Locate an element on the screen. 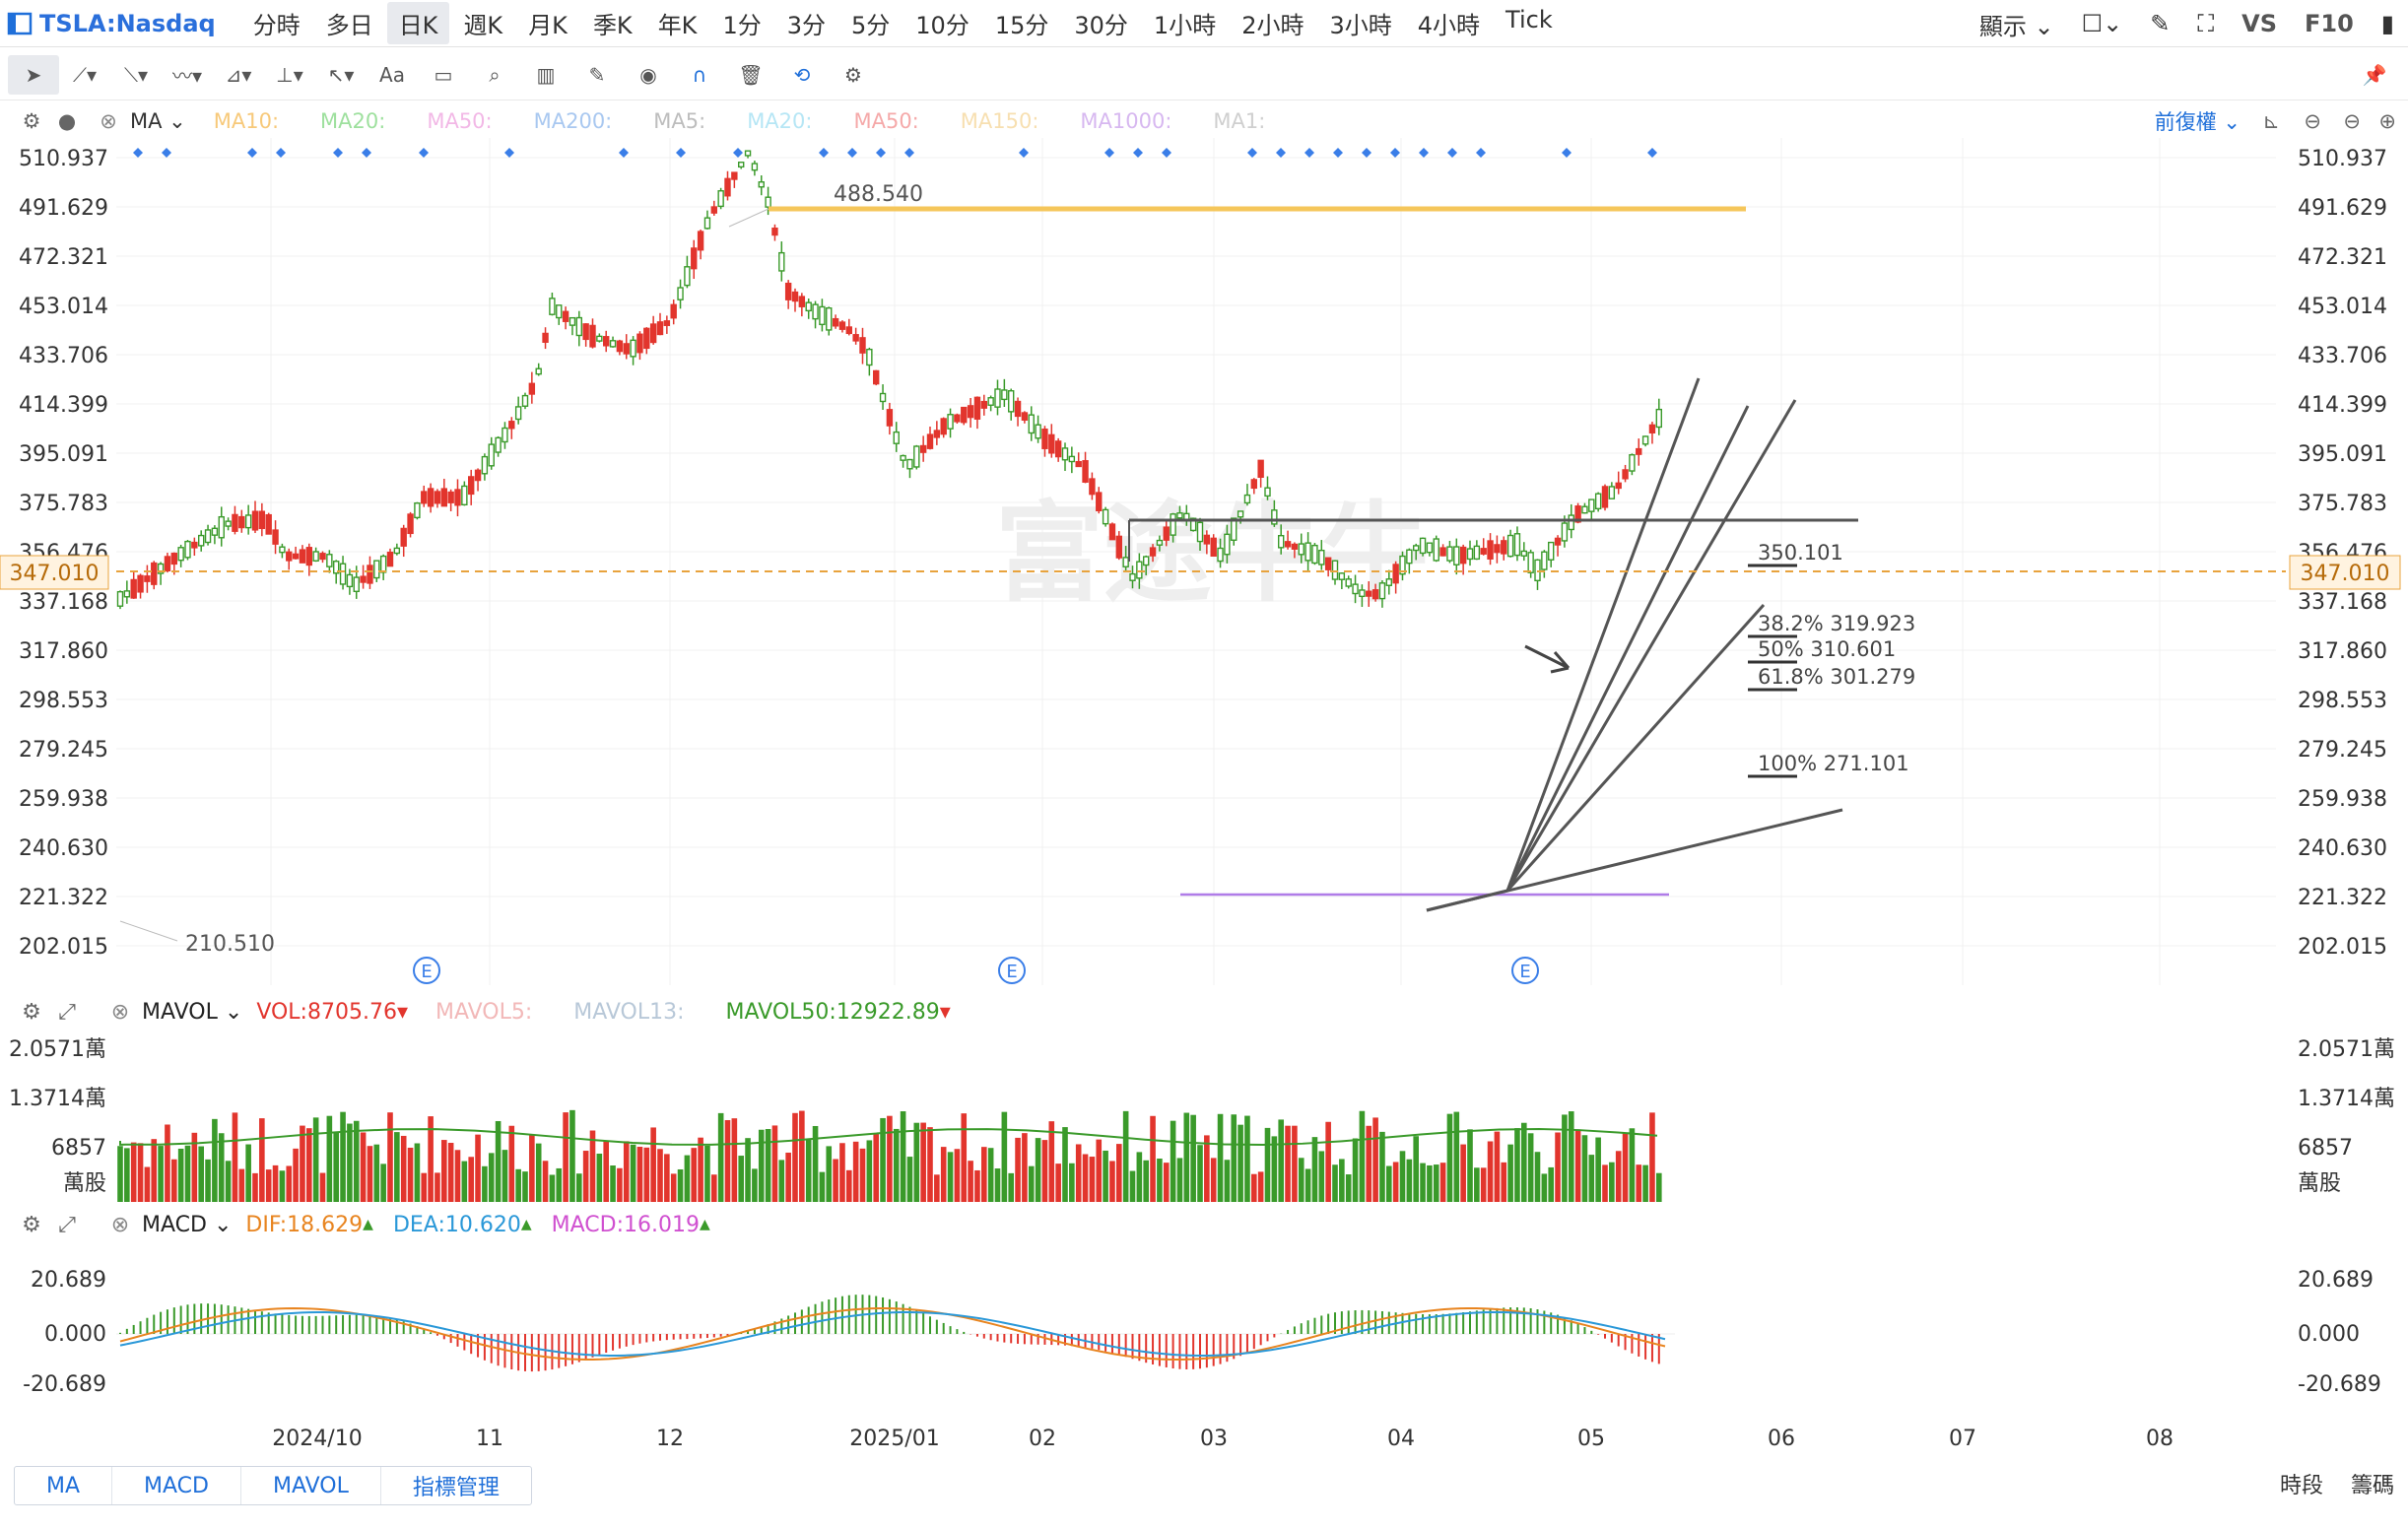 This screenshot has width=2408, height=1529. tab-macd: MACD is located at coordinates (176, 1485).